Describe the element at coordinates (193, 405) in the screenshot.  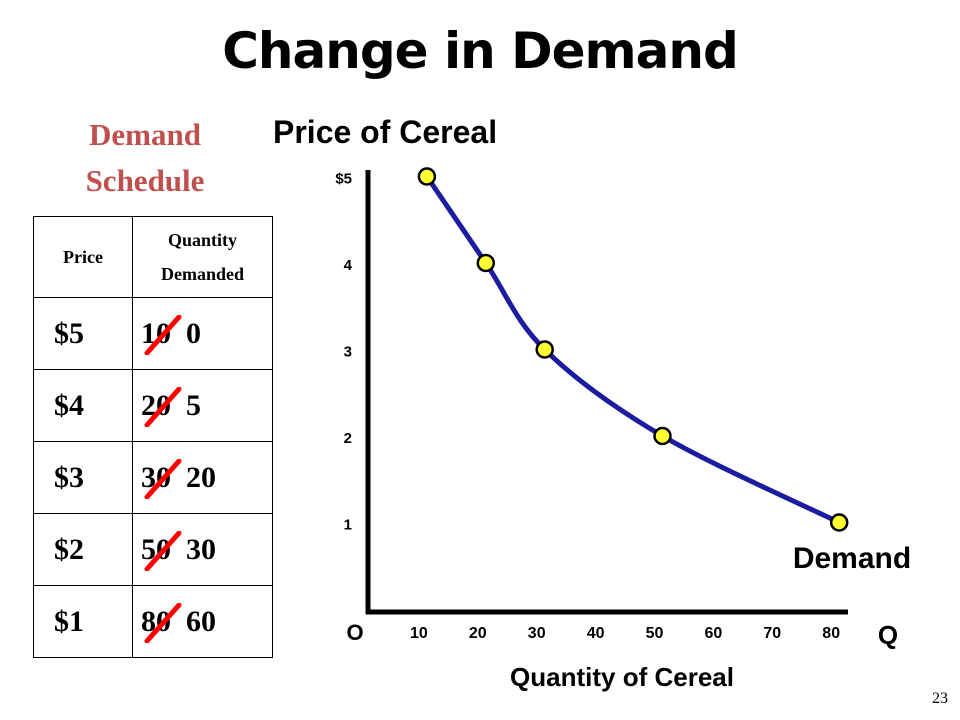
I see `new-quantity: 5` at that location.